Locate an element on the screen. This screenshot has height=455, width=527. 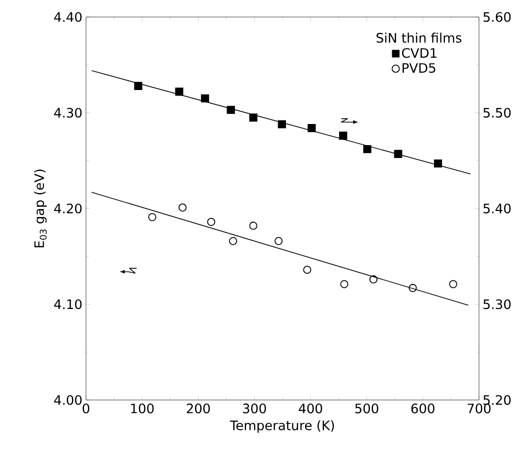
y2-tick-label: 5.60 is located at coordinates (497, 17).